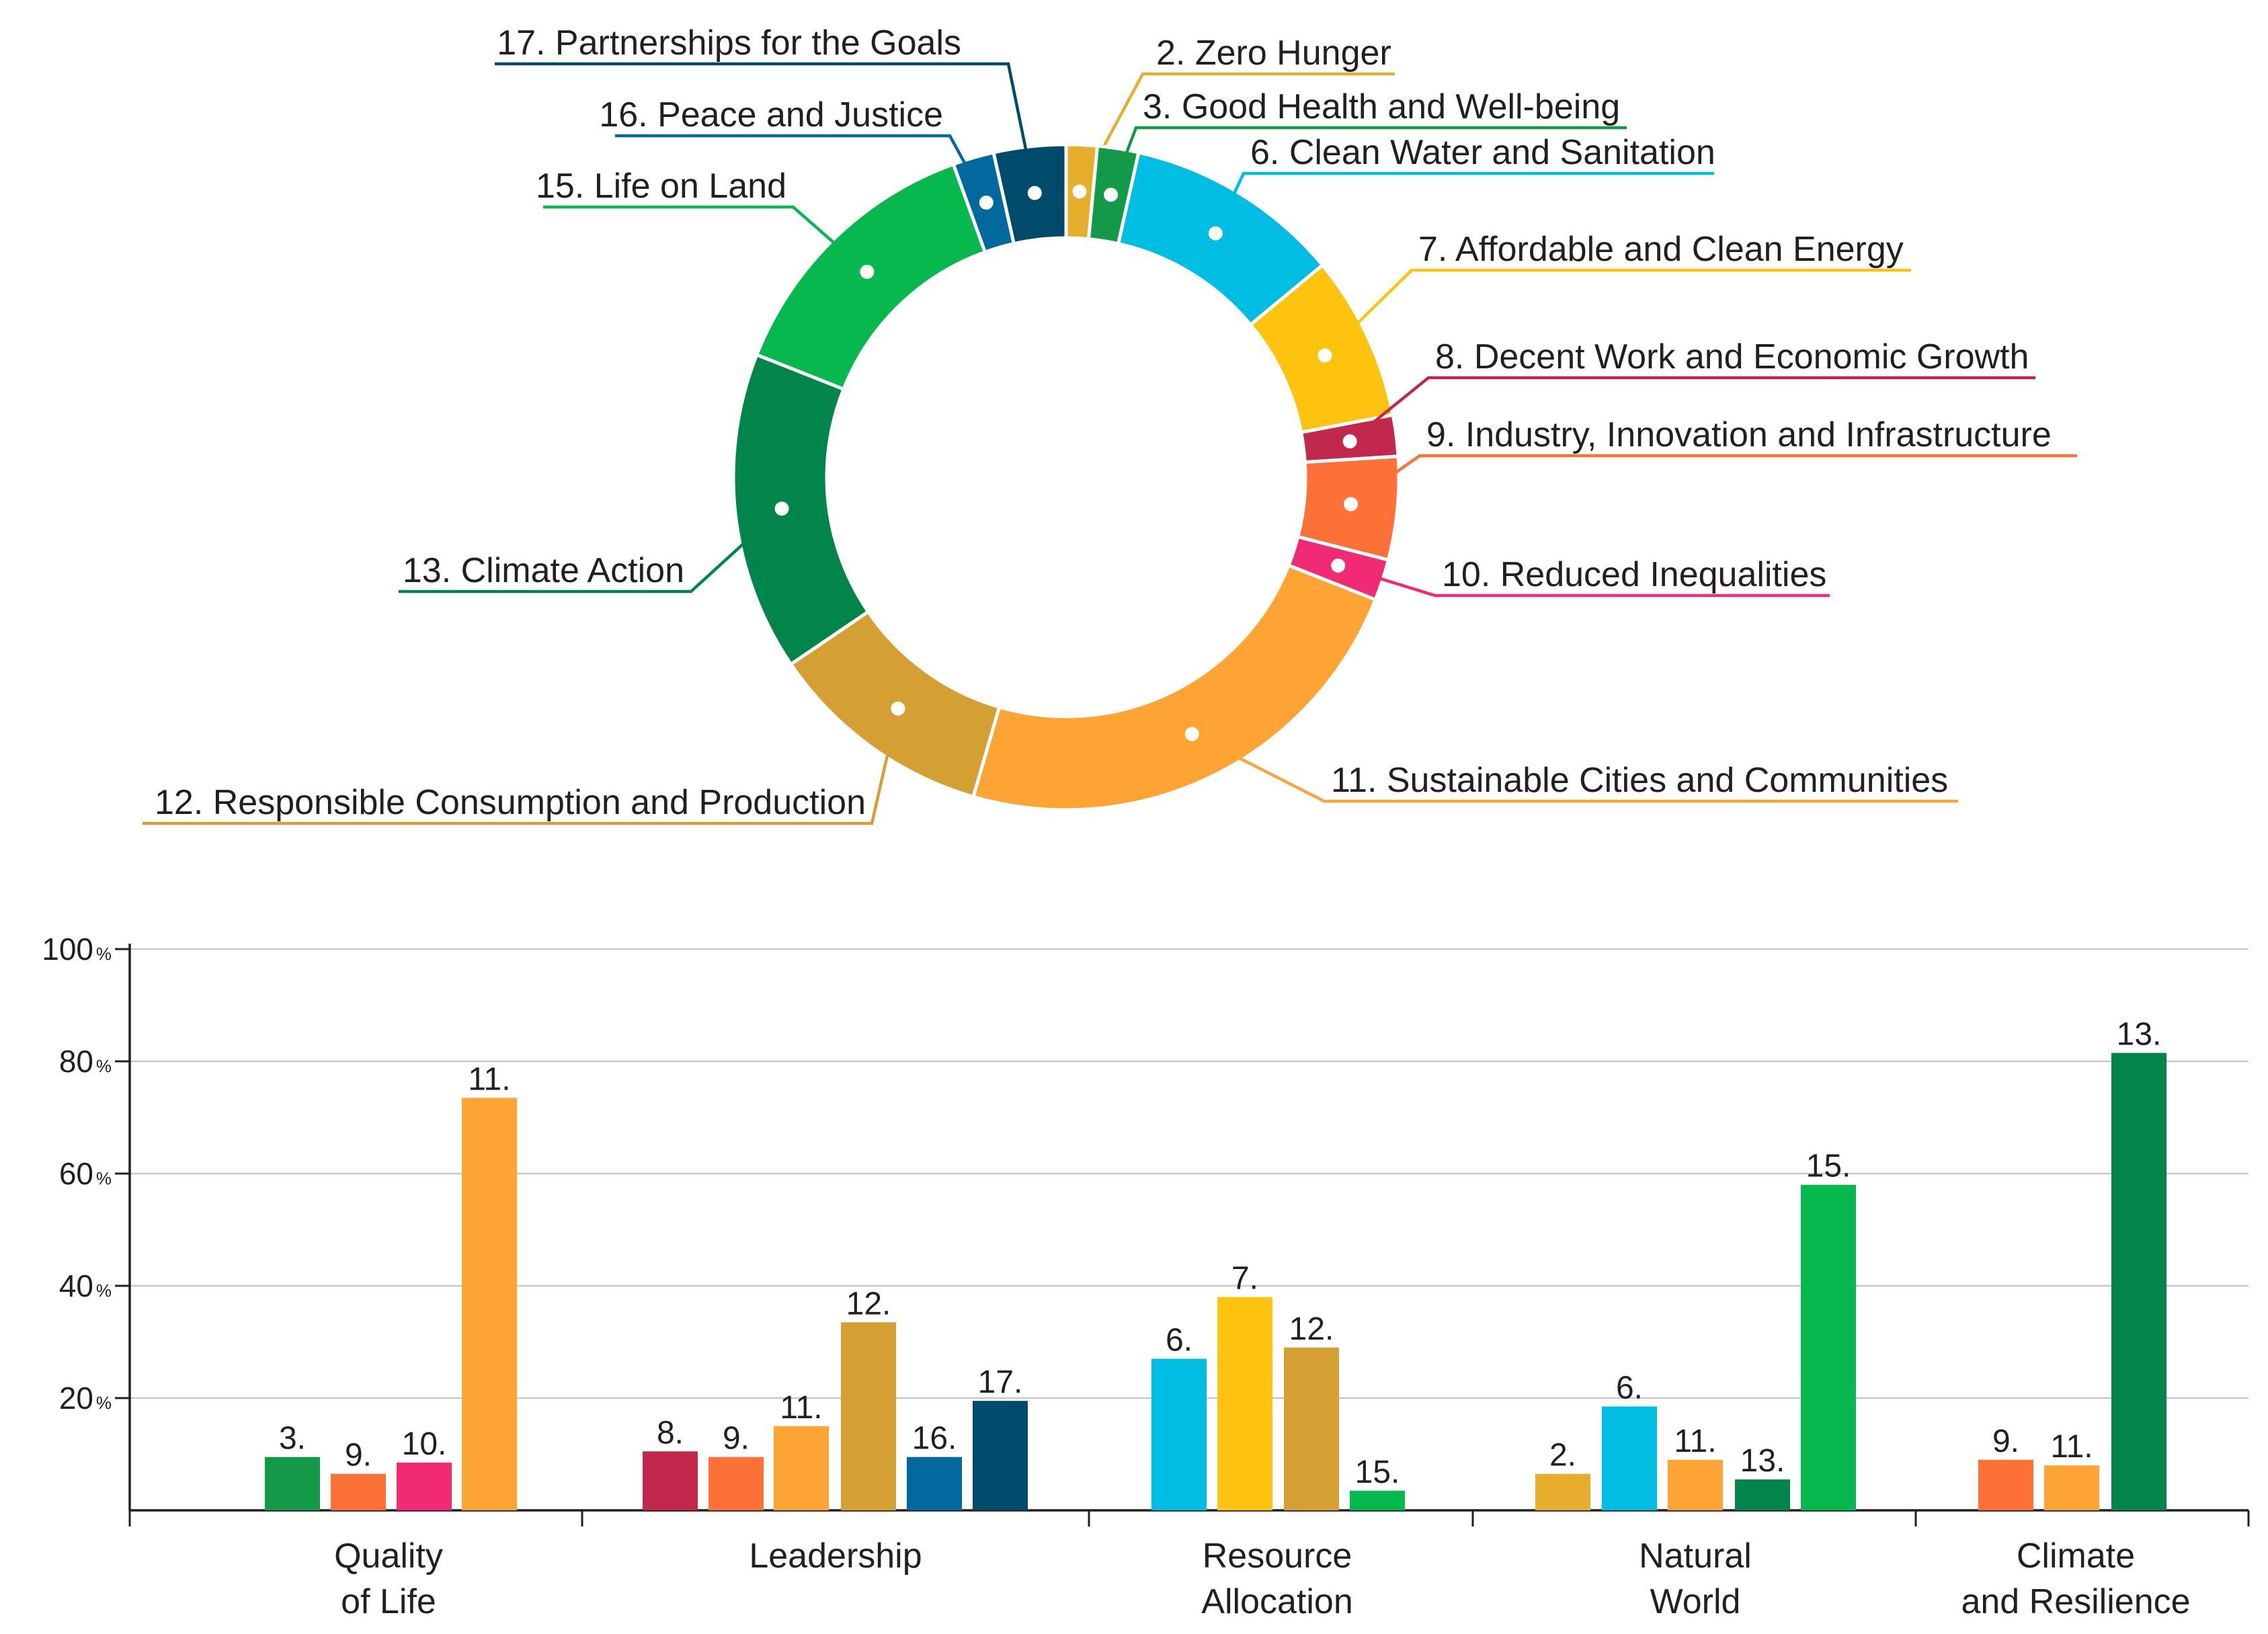 This screenshot has height=1634, width=2268. What do you see at coordinates (543, 570) in the screenshot?
I see `slice-label-13: 13. Climate Action` at bounding box center [543, 570].